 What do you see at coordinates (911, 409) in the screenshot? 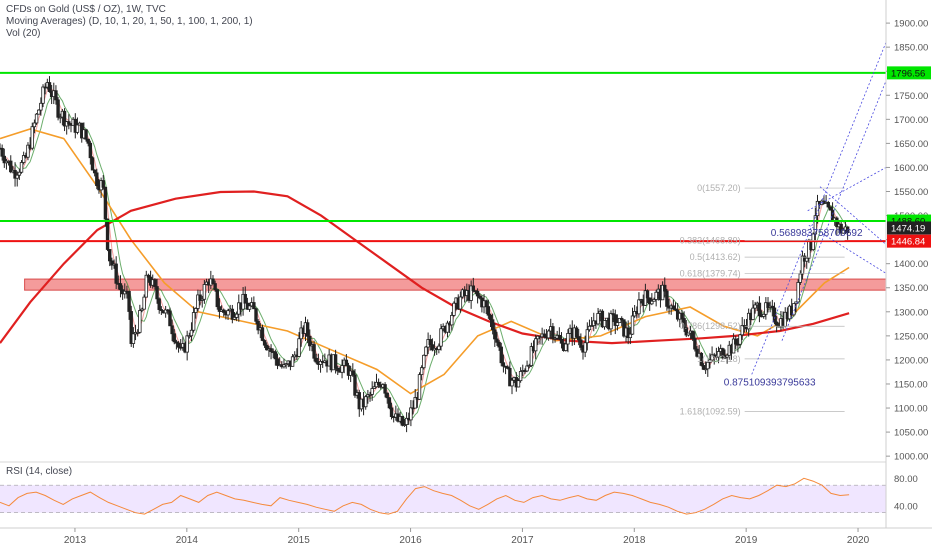
I see `y-tick-label: 1100.00` at bounding box center [911, 409].